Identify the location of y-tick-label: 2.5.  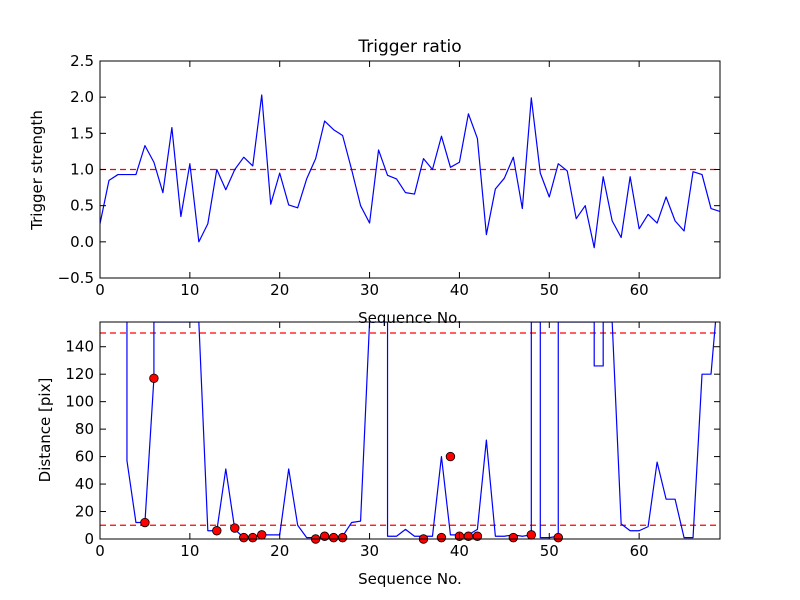
(82, 61).